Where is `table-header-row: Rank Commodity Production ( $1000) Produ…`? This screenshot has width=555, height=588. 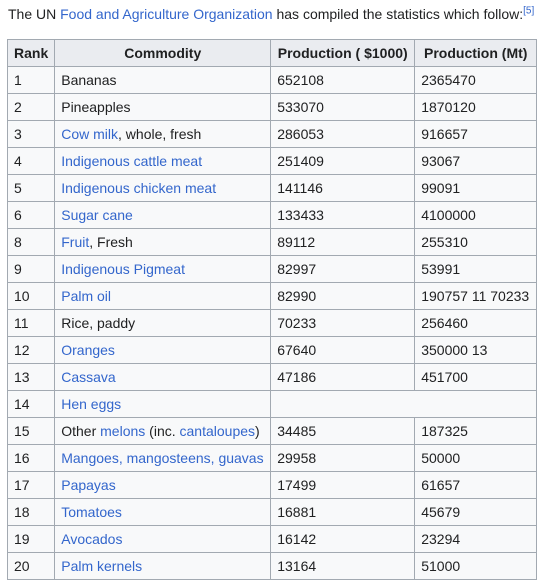
table-header-row: Rank Commodity Production ( $1000) Produ… is located at coordinates (272, 53).